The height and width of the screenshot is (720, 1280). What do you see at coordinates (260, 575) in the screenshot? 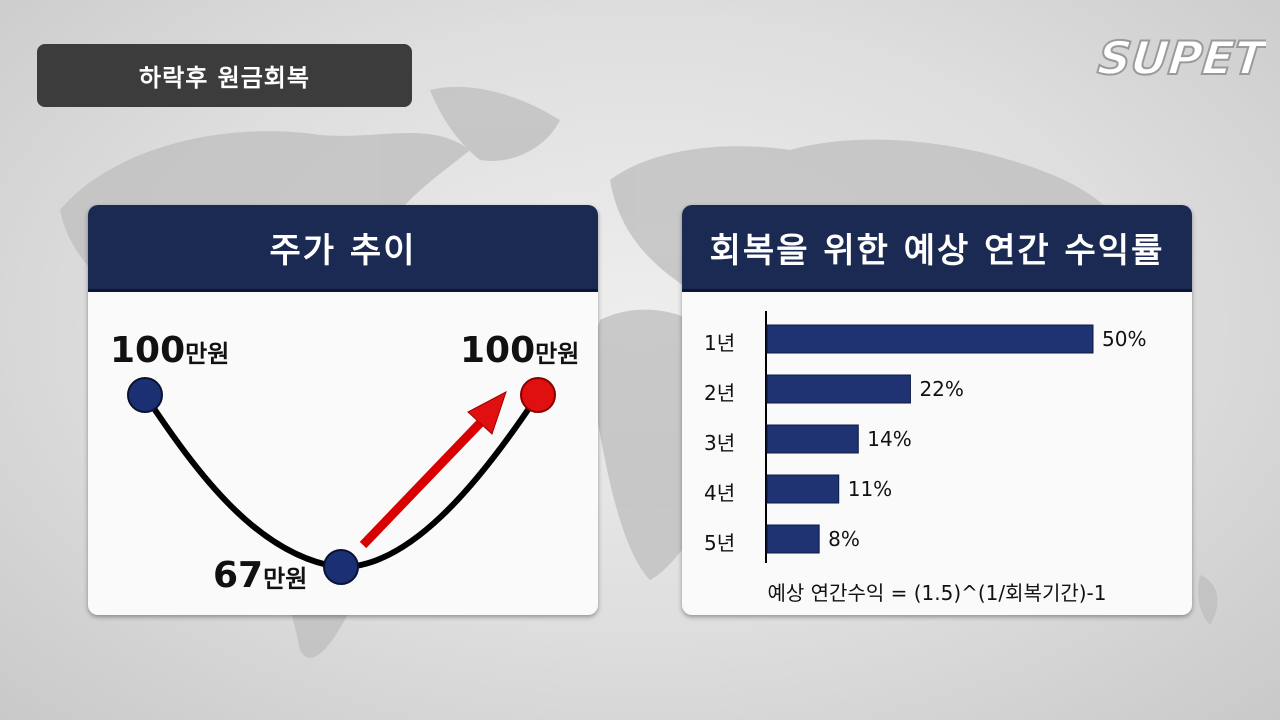
I see `bottom-price-label: 67만원` at bounding box center [260, 575].